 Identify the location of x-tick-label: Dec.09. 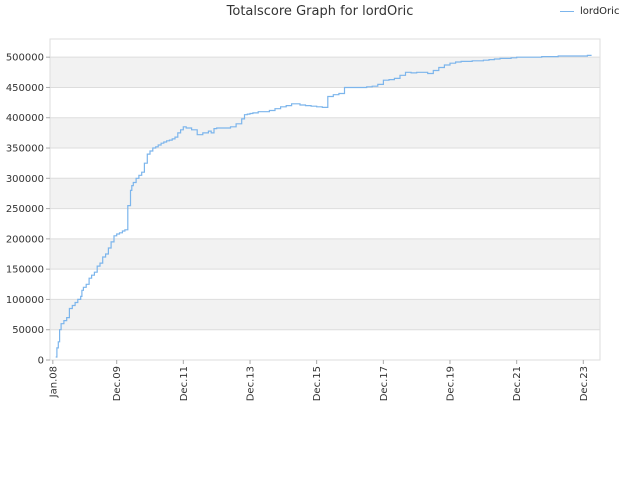
(117, 383).